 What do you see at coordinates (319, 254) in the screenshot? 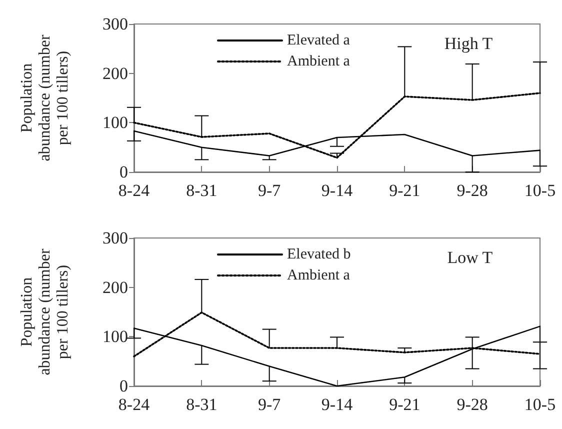
I see `legend-label: Elevated b` at bounding box center [319, 254].